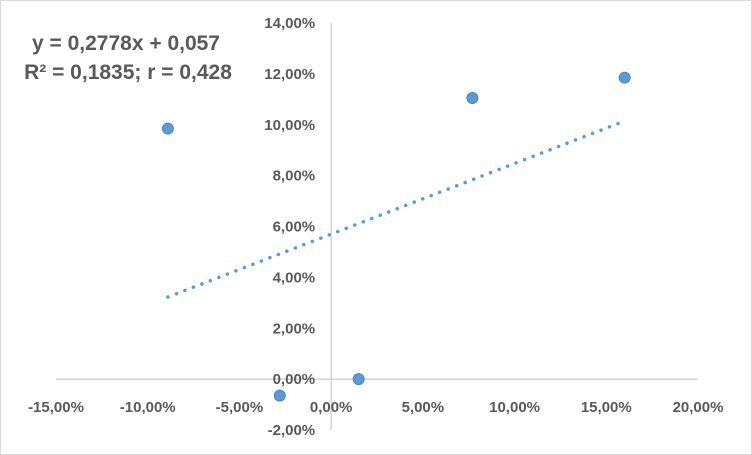 The width and height of the screenshot is (752, 455). What do you see at coordinates (294, 277) in the screenshot?
I see `y-tick-label: 4,00%` at bounding box center [294, 277].